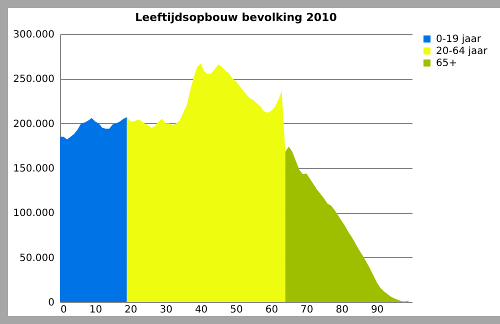 The width and height of the screenshot is (500, 324). Describe the element at coordinates (377, 310) in the screenshot. I see `x-tick-label: 90` at that location.